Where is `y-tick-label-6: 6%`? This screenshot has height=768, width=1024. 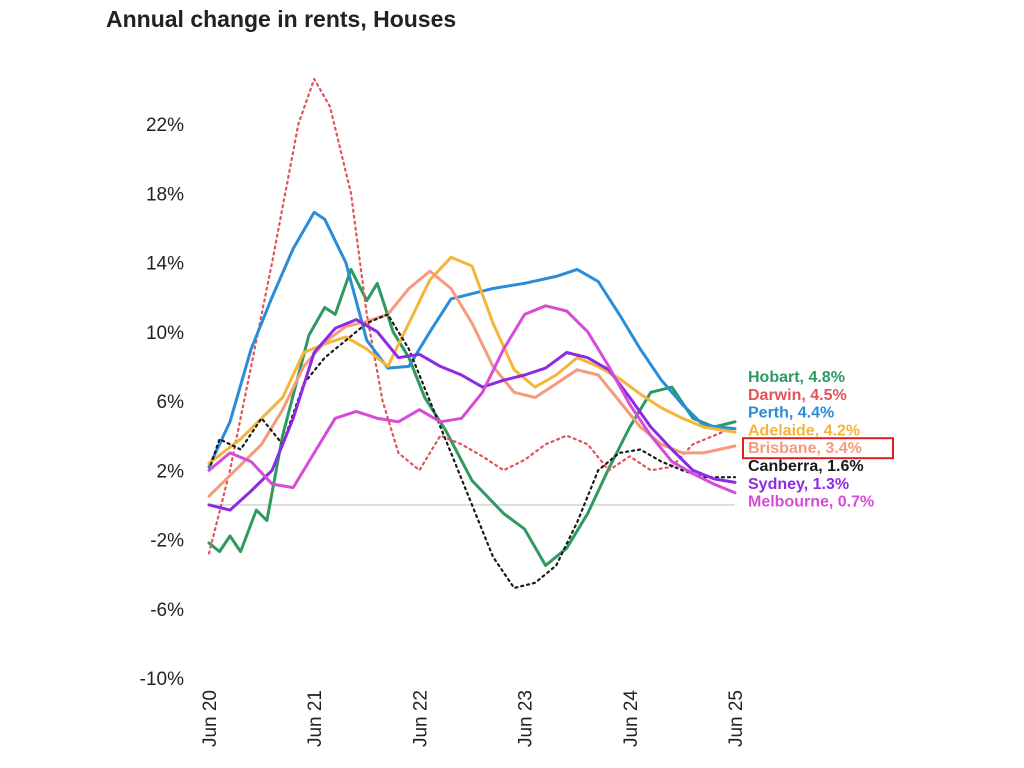 y-tick-label-6: 6% is located at coordinates (171, 402).